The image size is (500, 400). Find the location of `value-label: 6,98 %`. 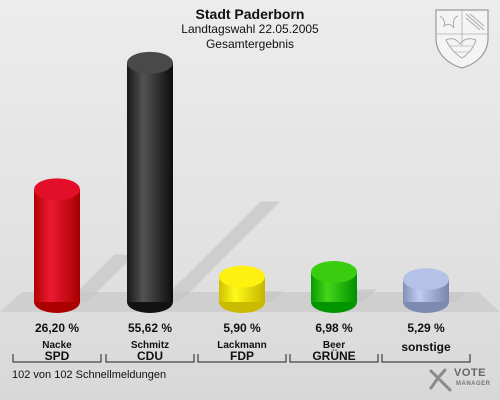

value-label: 6,98 % is located at coordinates (334, 328).